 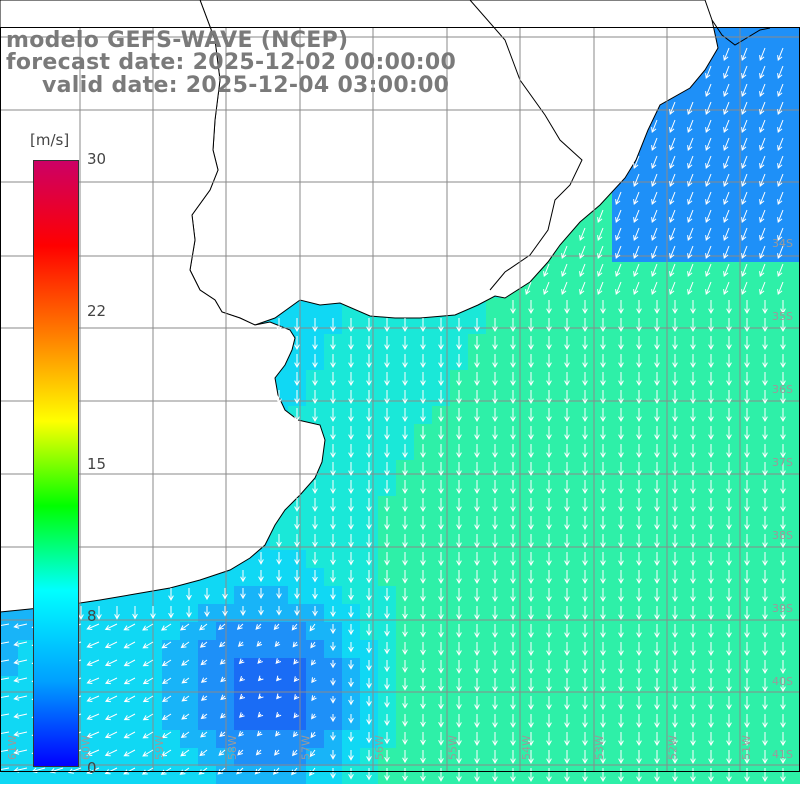 I want to click on lon-label: 60W, so click(x=85, y=747).